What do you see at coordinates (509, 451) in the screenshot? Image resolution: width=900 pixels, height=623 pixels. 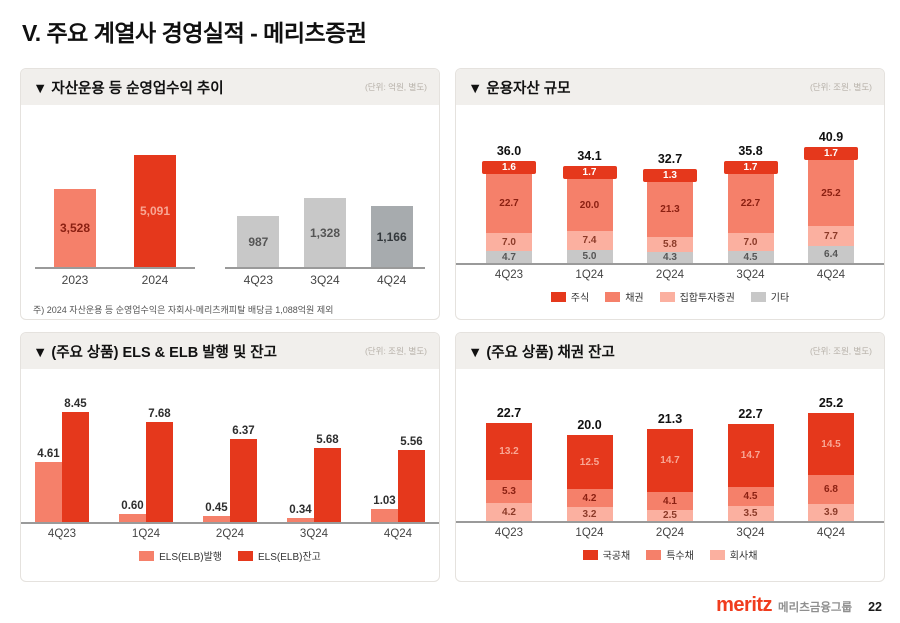 I see `segment-국공채: 13.2` at bounding box center [509, 451].